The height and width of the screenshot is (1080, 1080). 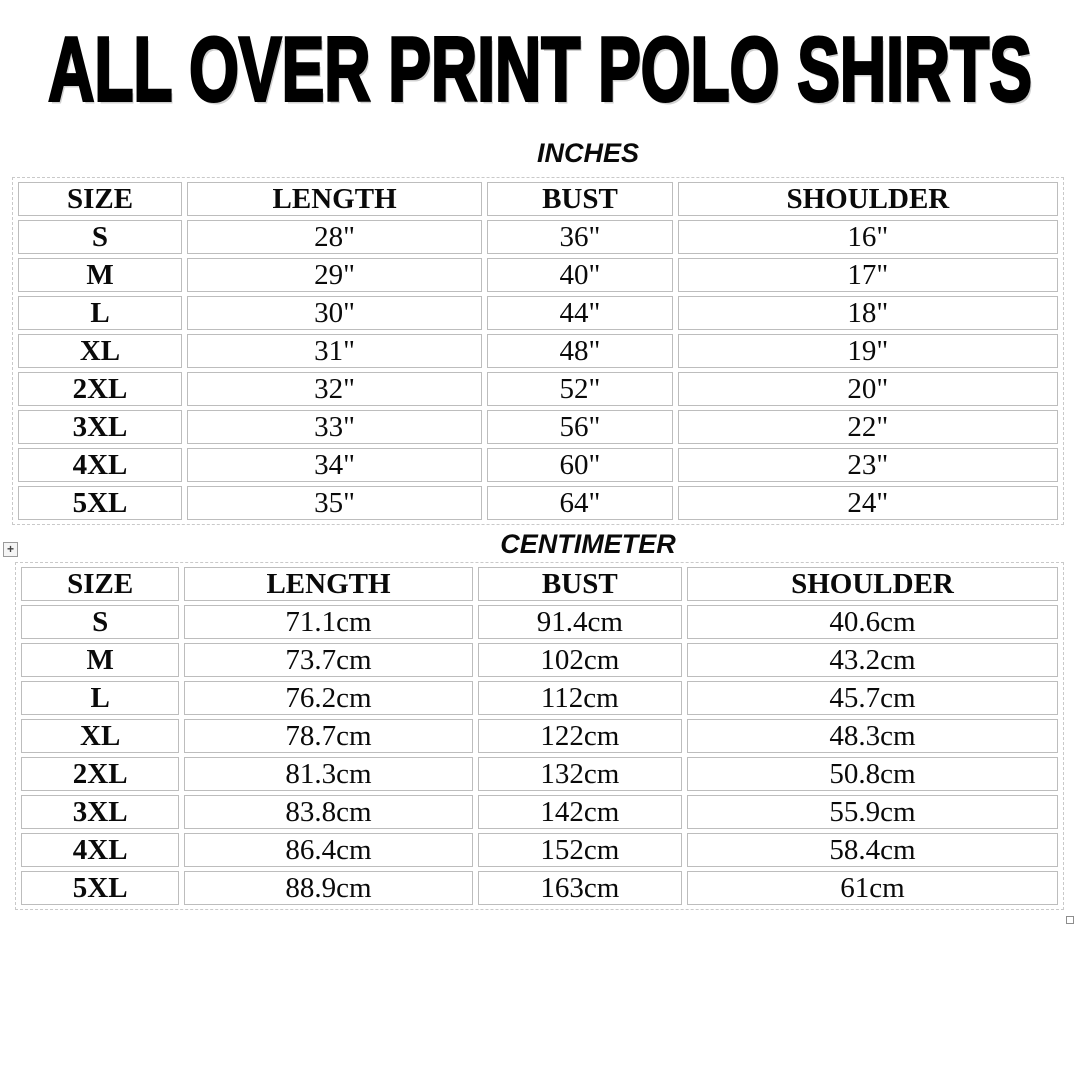 I want to click on table-row: M 29" 40" 17", so click(x=538, y=275).